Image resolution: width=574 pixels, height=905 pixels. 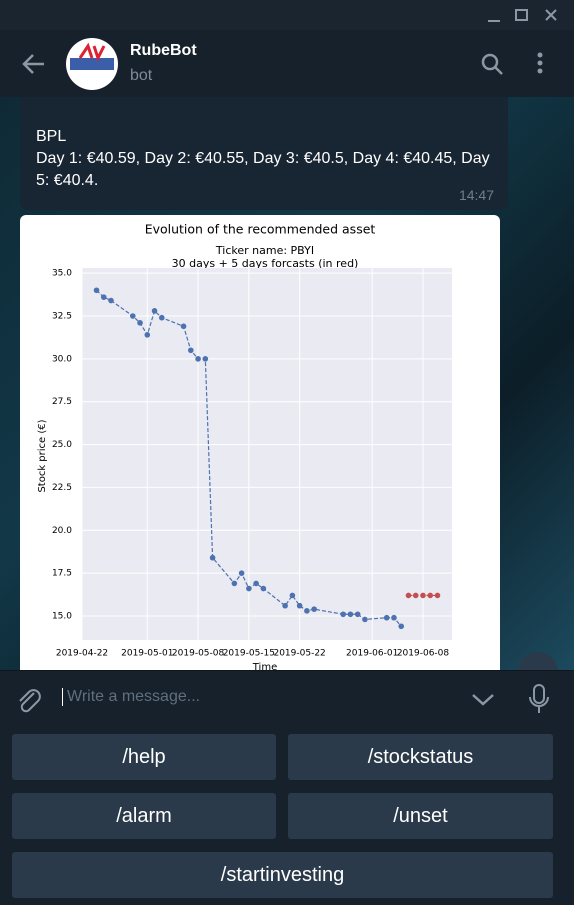 What do you see at coordinates (420, 757) in the screenshot?
I see `keyboard-button: /stockstatus` at bounding box center [420, 757].